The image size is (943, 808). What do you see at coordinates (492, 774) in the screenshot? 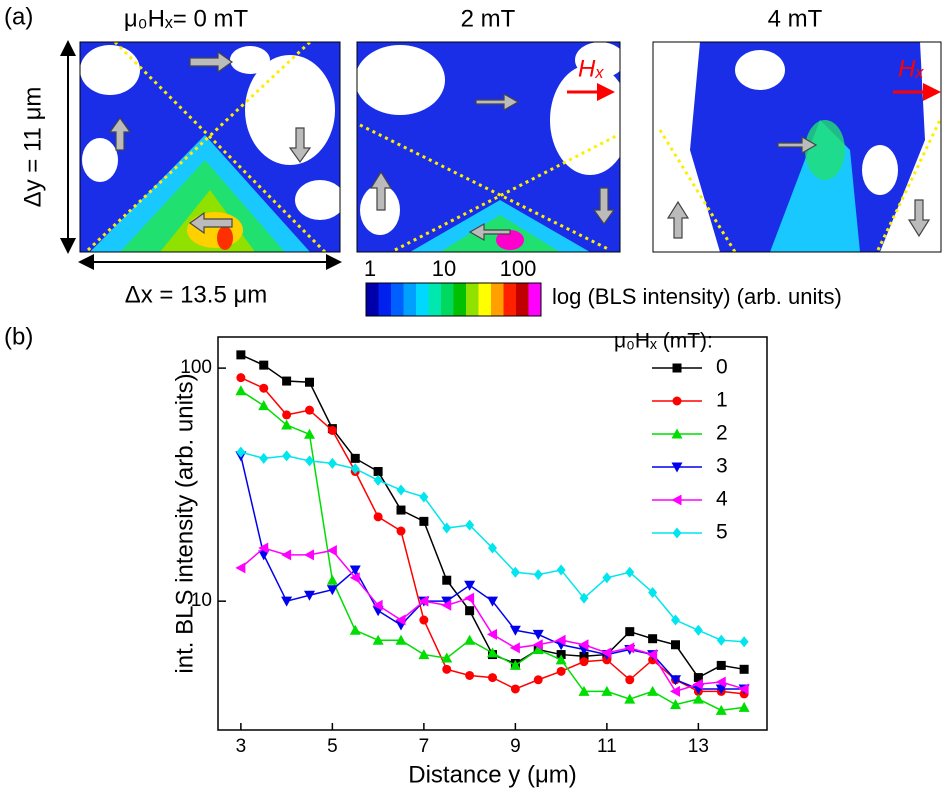
I see `x-axis-label: Distance y (μm)` at bounding box center [492, 774].